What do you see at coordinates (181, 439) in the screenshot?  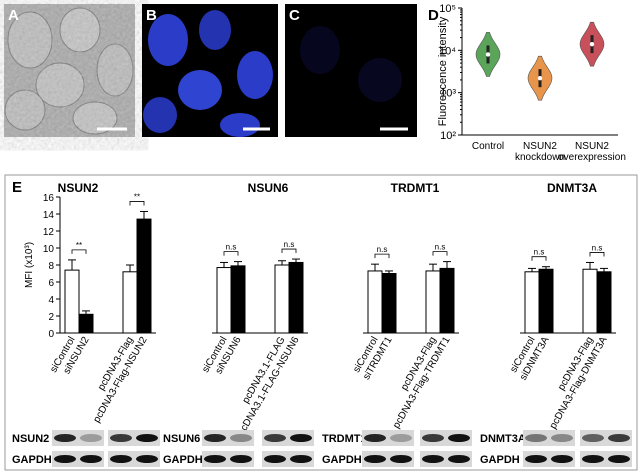 I see `blot-label: NSUN6` at bounding box center [181, 439].